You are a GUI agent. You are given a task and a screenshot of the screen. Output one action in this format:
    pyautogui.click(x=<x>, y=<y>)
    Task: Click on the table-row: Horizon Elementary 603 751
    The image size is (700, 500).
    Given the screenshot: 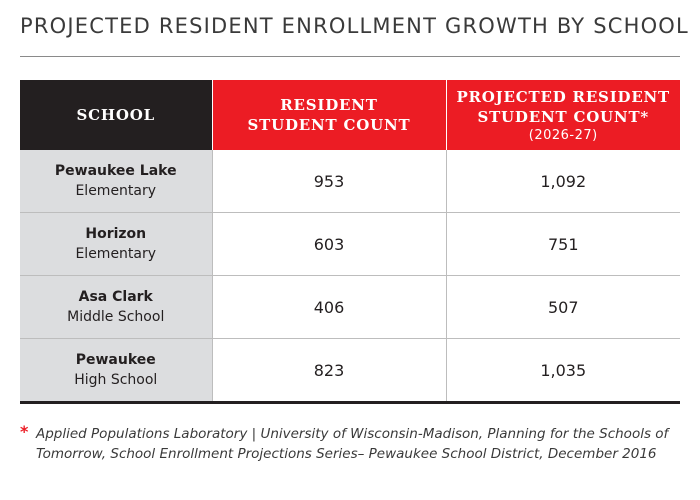 What is the action you would take?
    pyautogui.click(x=350, y=244)
    